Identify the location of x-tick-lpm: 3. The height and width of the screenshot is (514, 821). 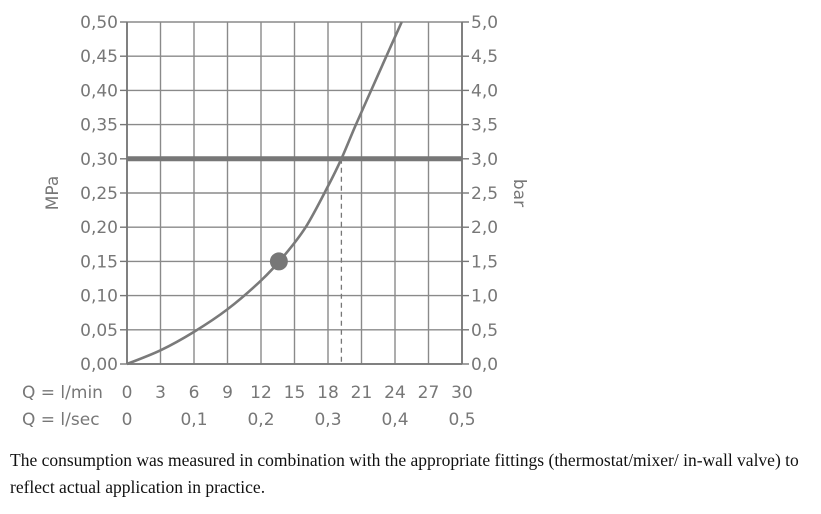
(160, 393).